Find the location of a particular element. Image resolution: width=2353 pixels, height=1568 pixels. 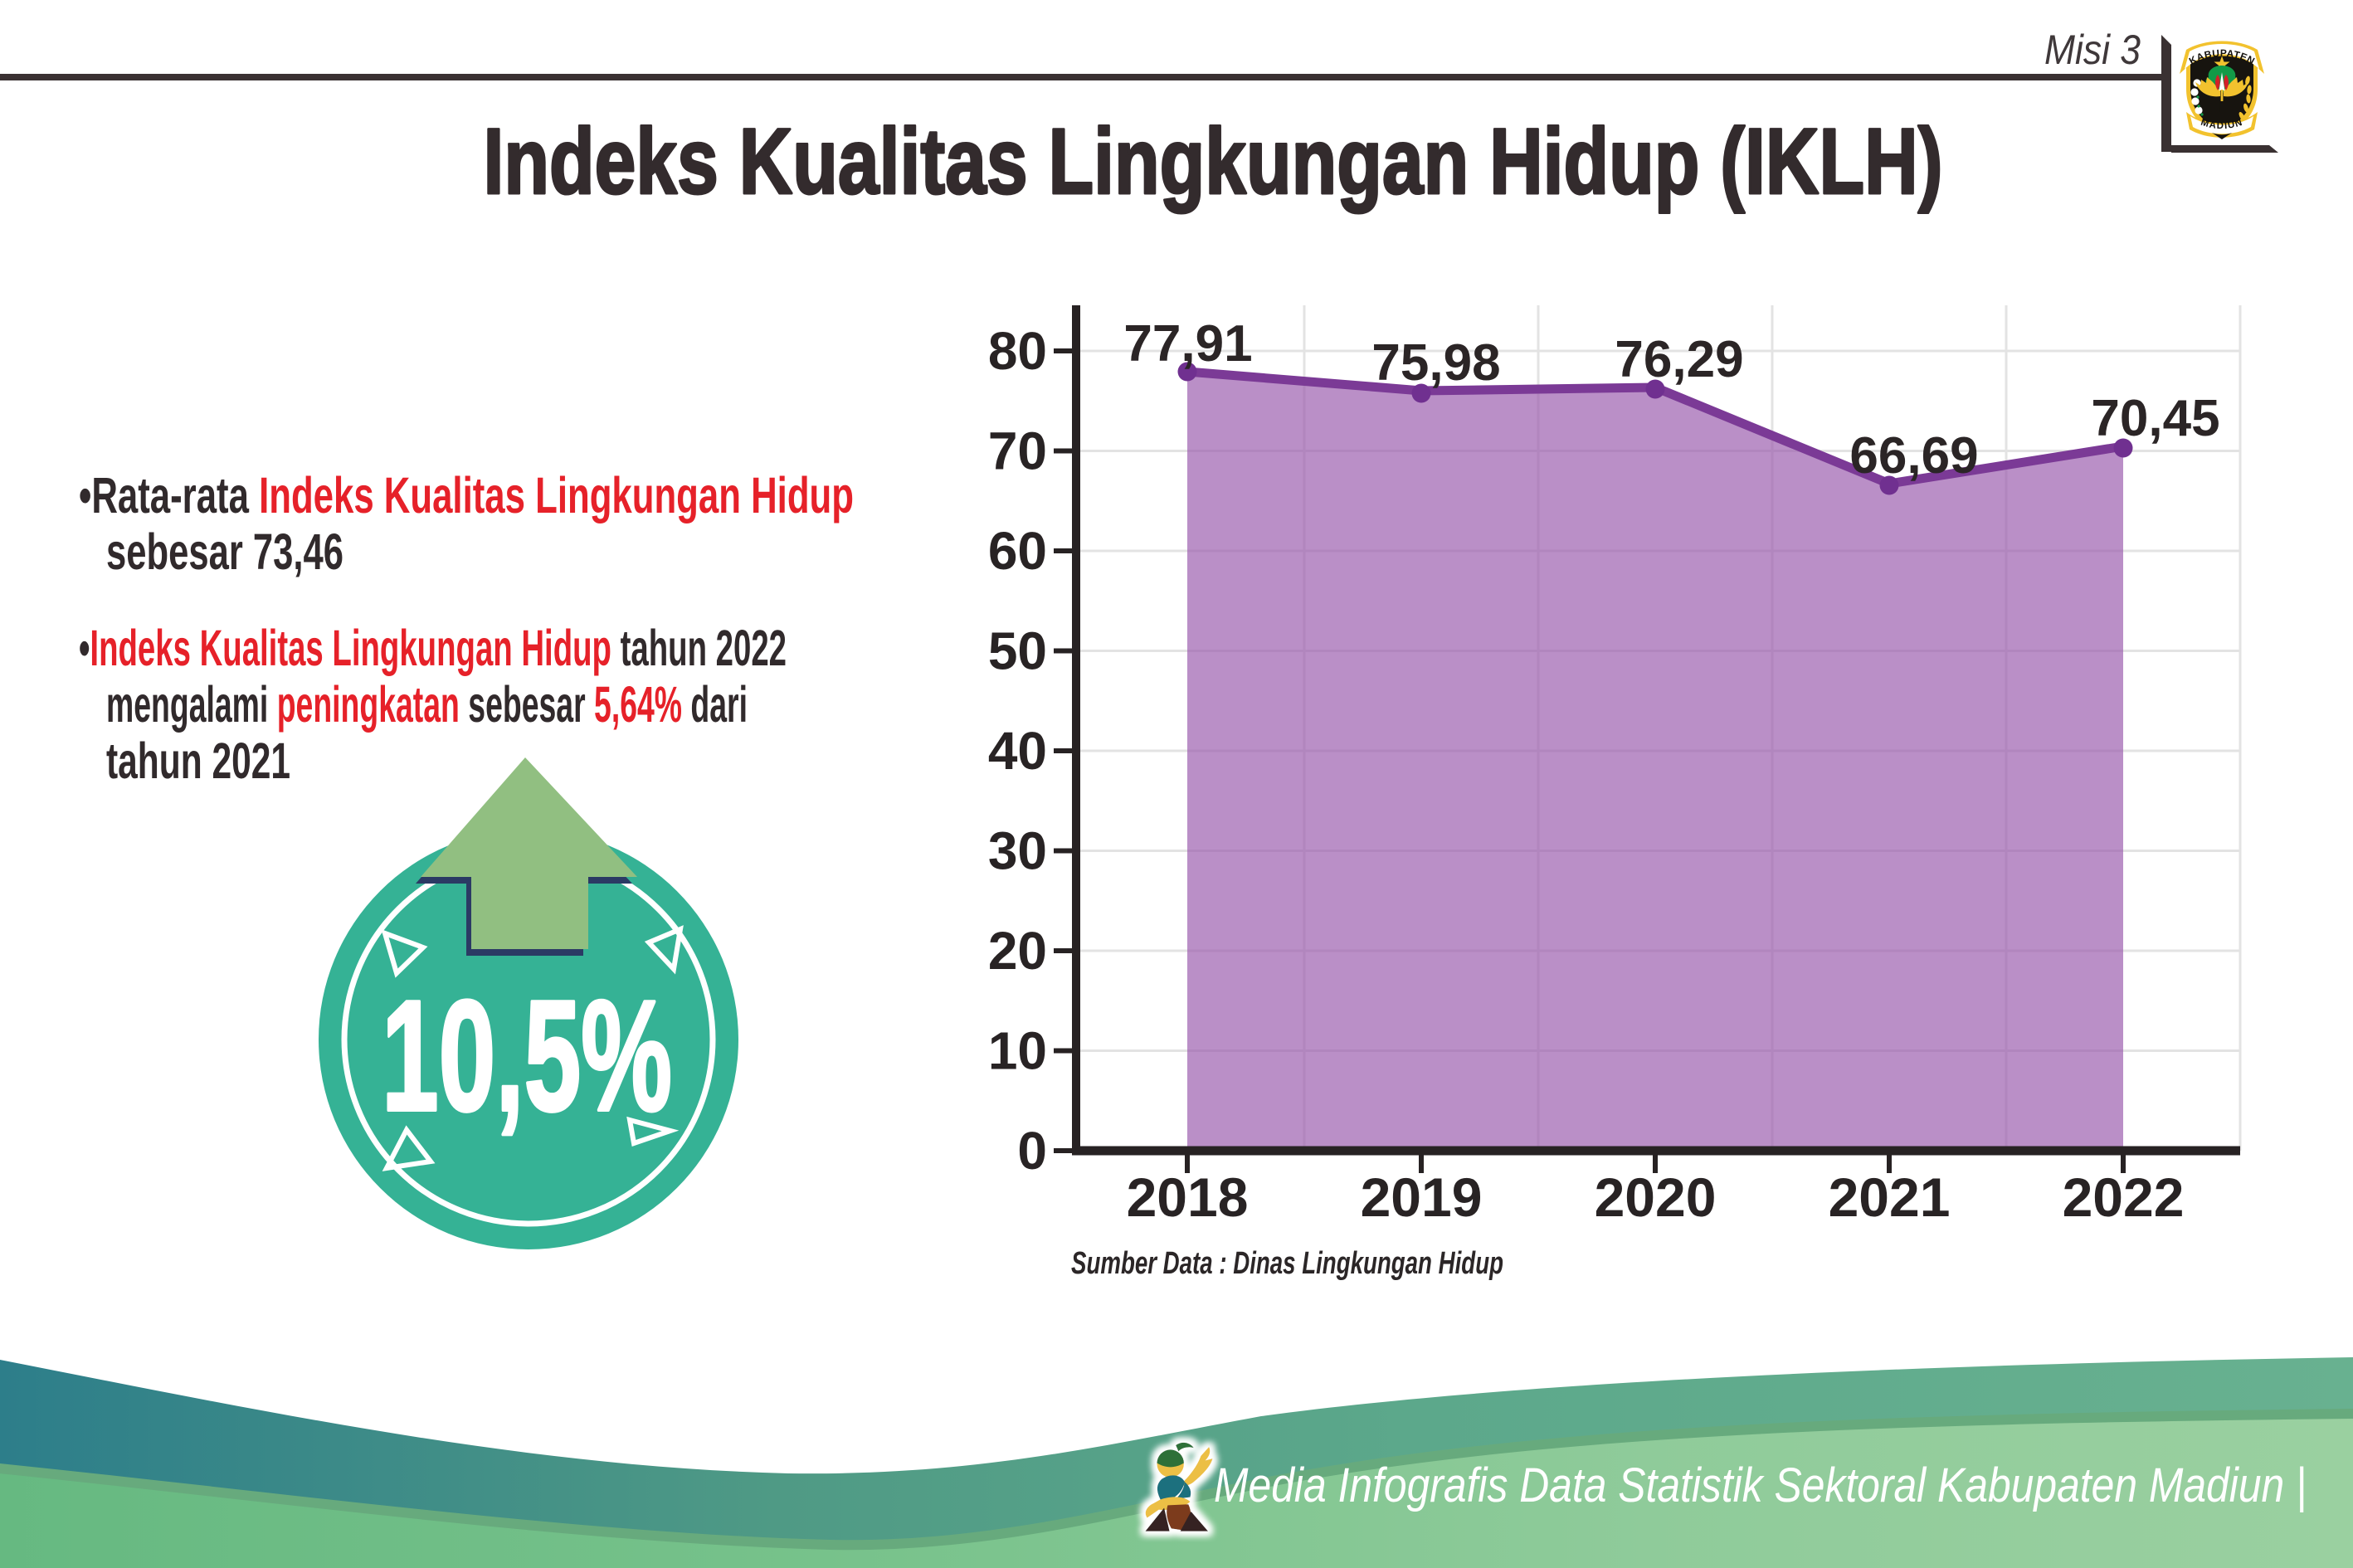

svg-text: 66,69 is located at coordinates (1913, 456).